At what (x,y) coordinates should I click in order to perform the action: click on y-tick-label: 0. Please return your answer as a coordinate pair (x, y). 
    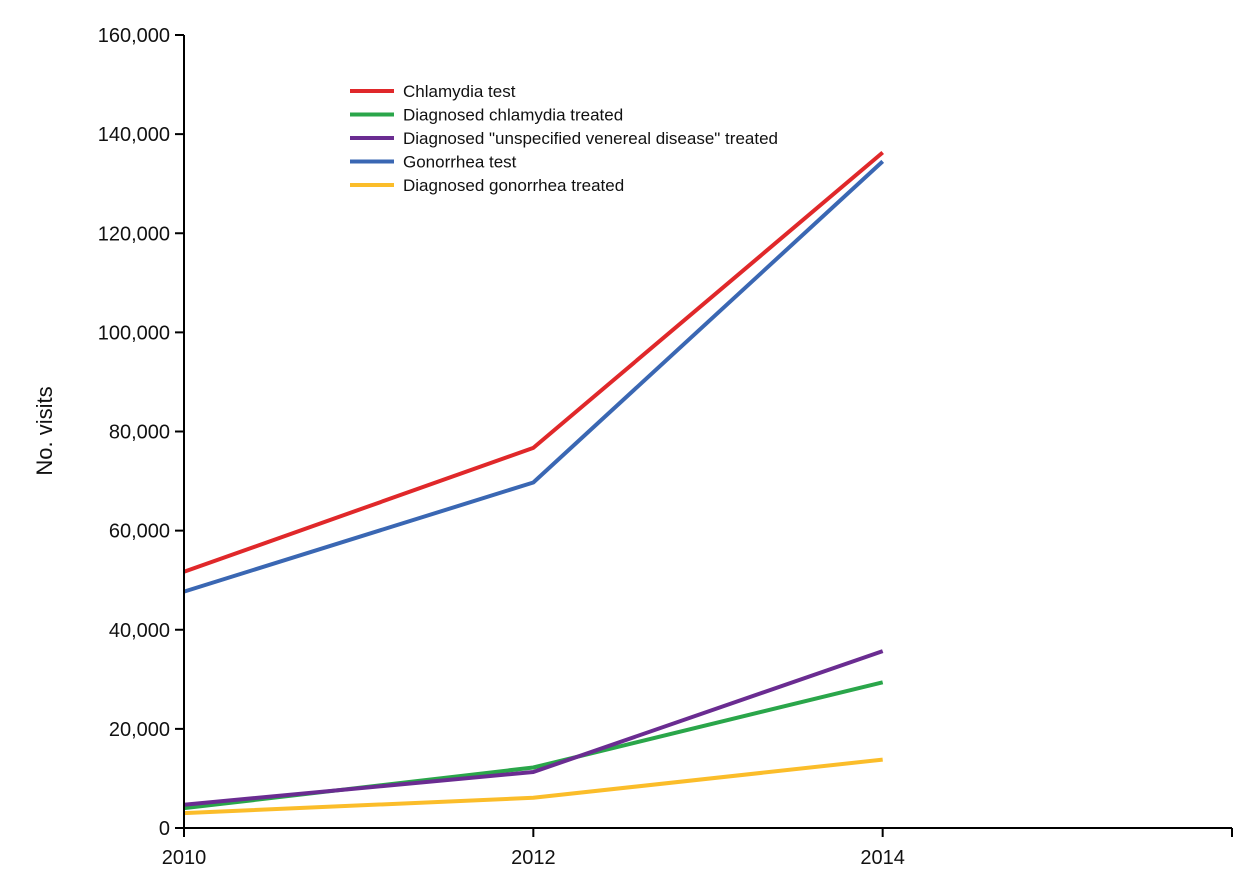
    Looking at the image, I should click on (164, 829).